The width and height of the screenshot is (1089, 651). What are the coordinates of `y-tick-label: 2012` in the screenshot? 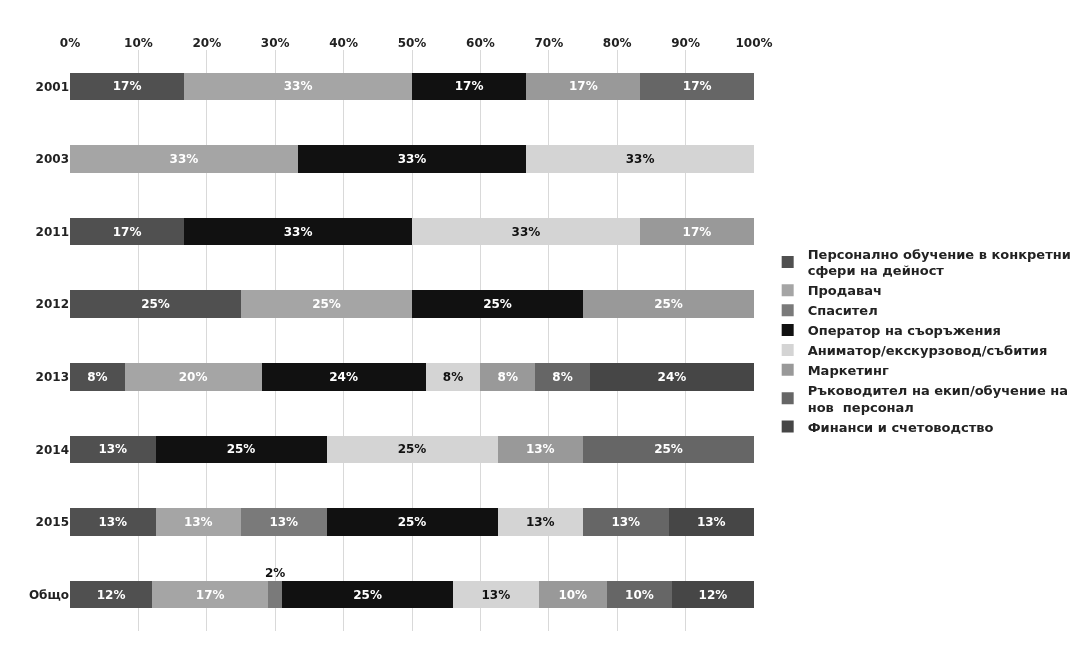 It's located at (52, 304).